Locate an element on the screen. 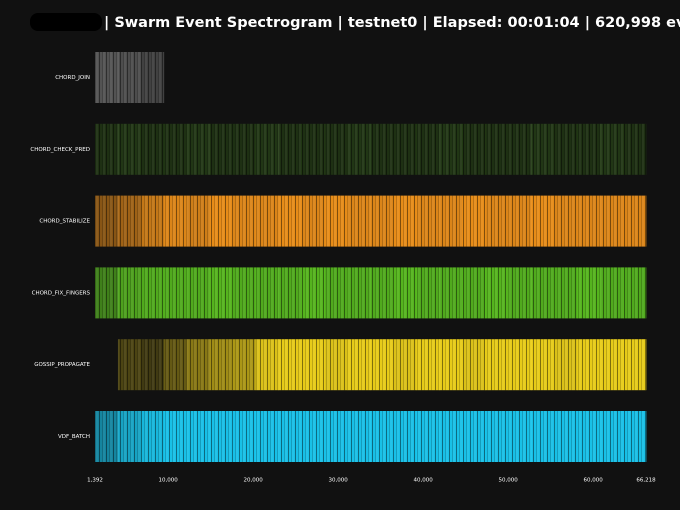 This screenshot has height=510, width=680. x-tick-label: 66,218 is located at coordinates (646, 481).